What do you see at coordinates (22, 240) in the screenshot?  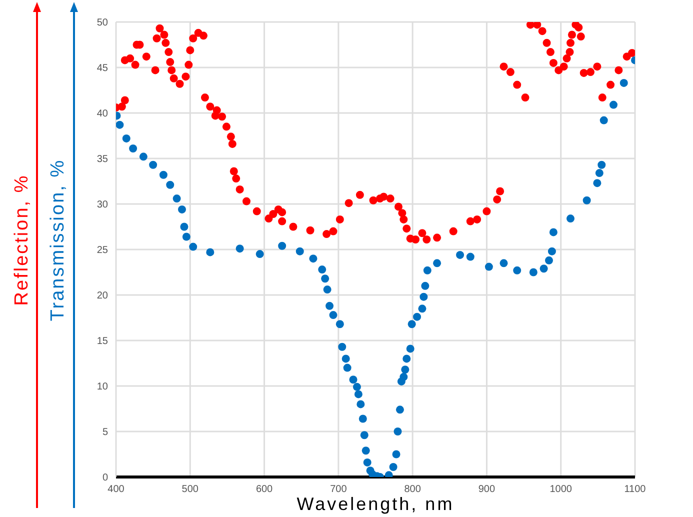 I see `text: Reflection, %` at bounding box center [22, 240].